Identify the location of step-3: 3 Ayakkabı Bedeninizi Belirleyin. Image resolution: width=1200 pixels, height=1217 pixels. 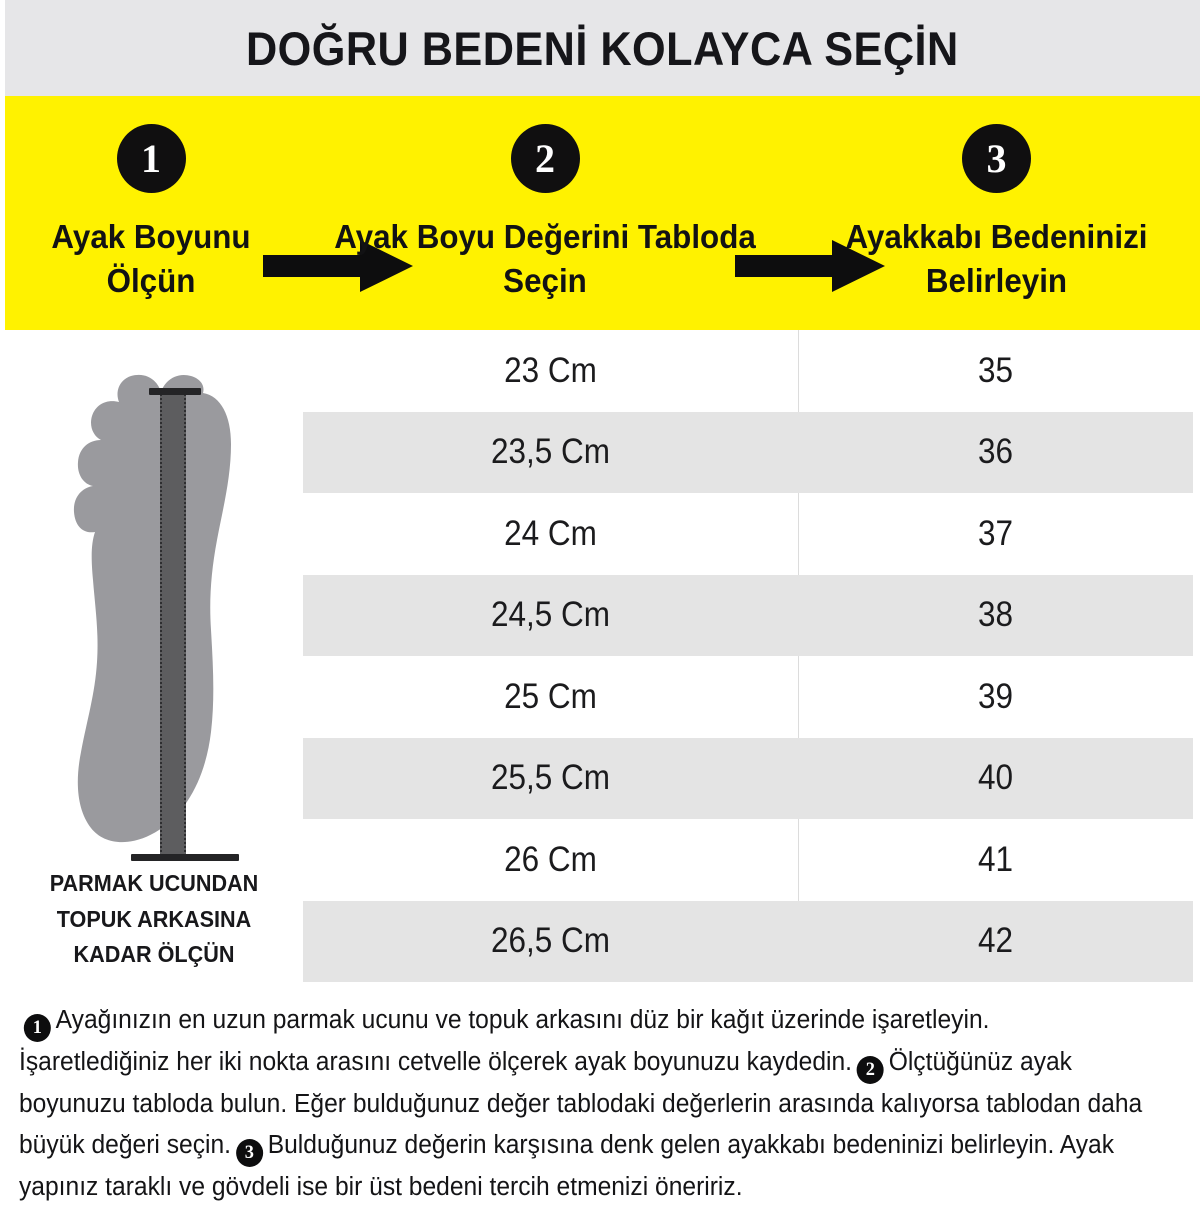
(996, 213).